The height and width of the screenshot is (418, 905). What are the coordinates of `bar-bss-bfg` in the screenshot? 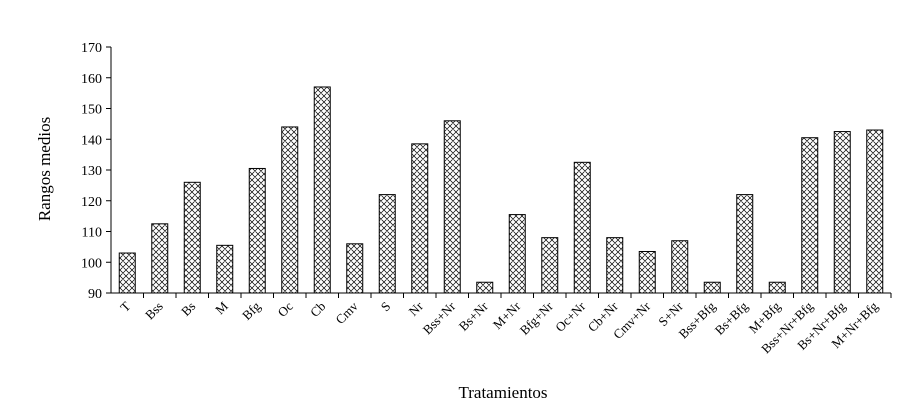 It's located at (712, 287).